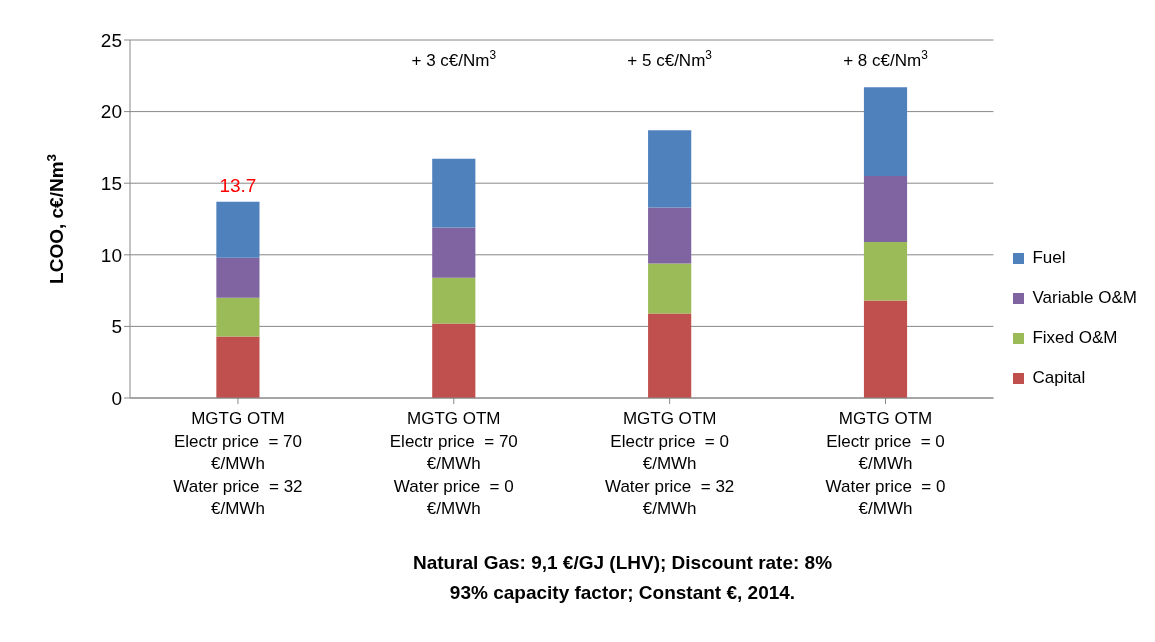 The image size is (1155, 642). What do you see at coordinates (116, 327) in the screenshot?
I see `y-tick-label: 5` at bounding box center [116, 327].